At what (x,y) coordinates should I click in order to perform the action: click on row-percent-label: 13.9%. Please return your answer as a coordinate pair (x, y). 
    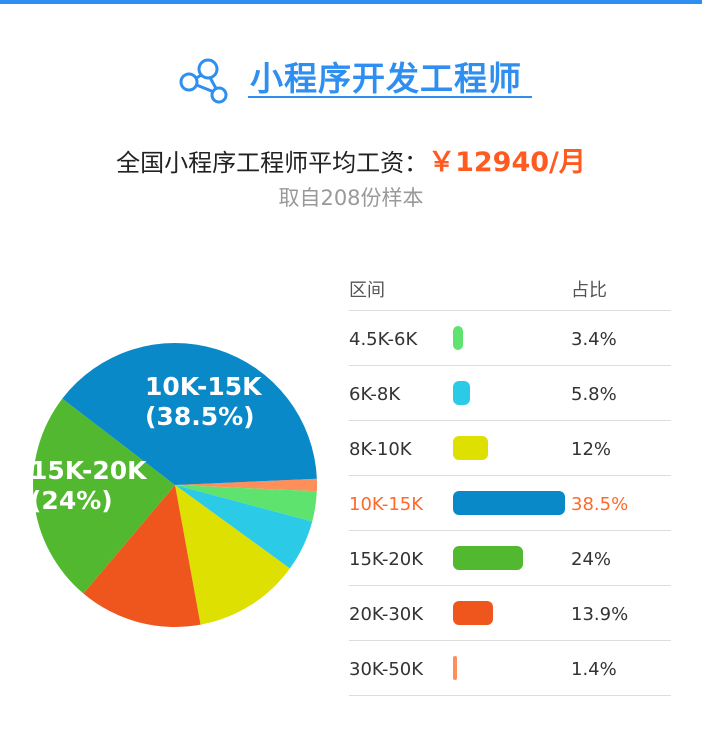
    Looking at the image, I should click on (600, 614).